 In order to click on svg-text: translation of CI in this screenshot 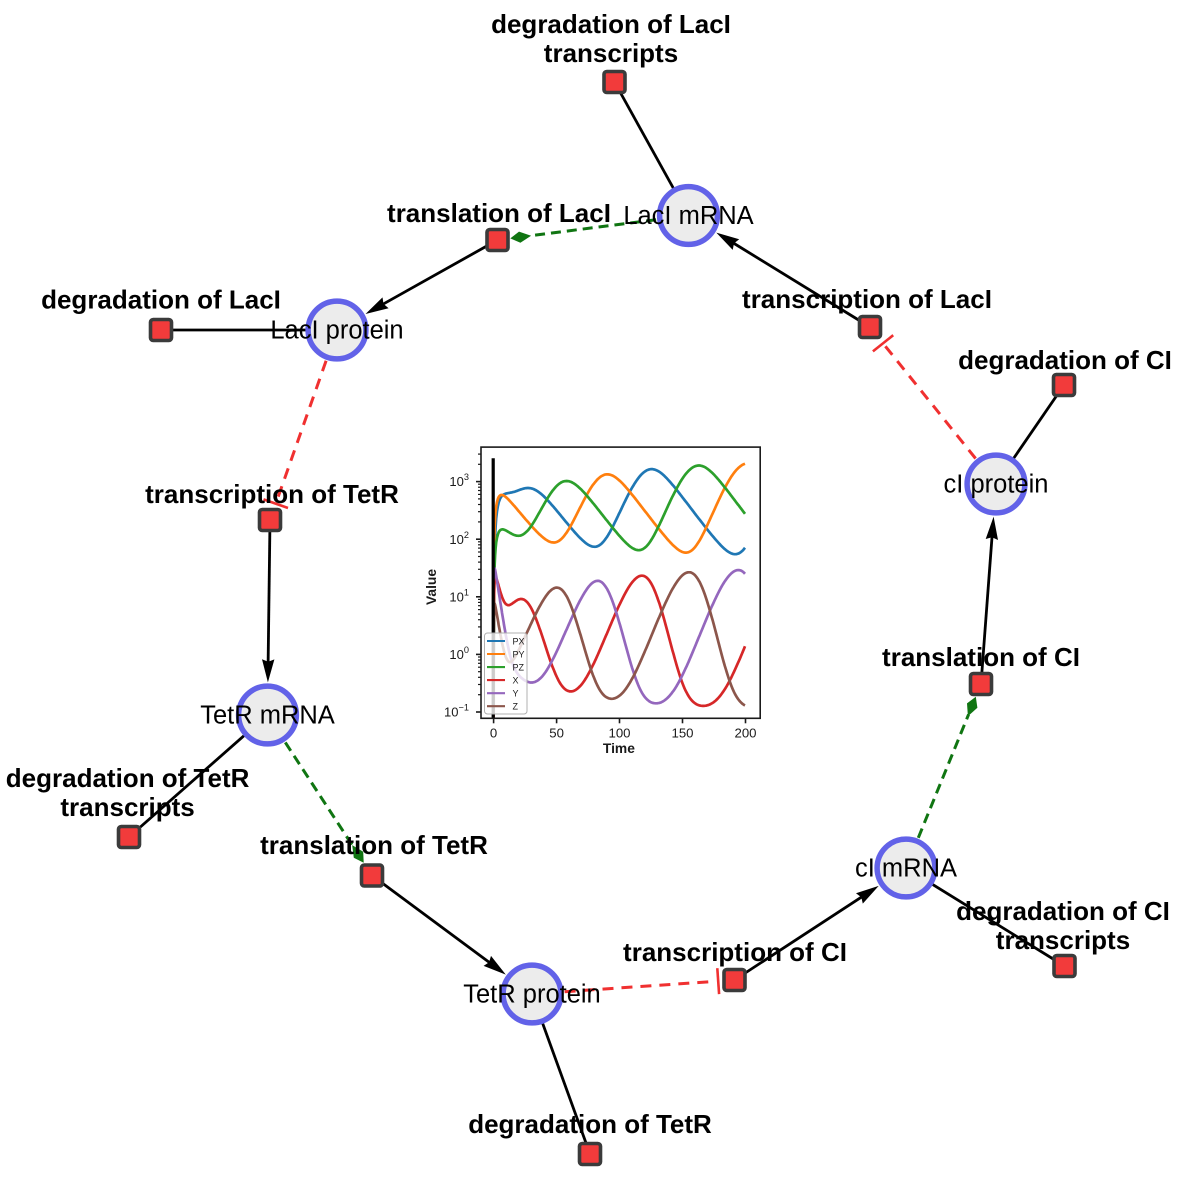, I will do `click(981, 657)`.